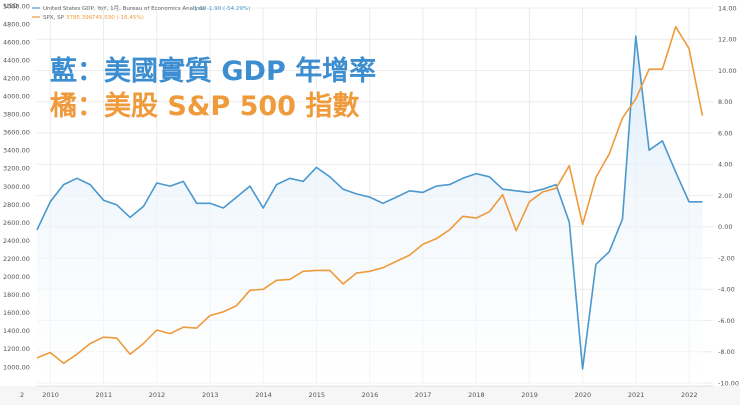 The height and width of the screenshot is (405, 740). Describe the element at coordinates (16, 313) in the screenshot. I see `left-axis-tick-label: 1600.00` at that location.